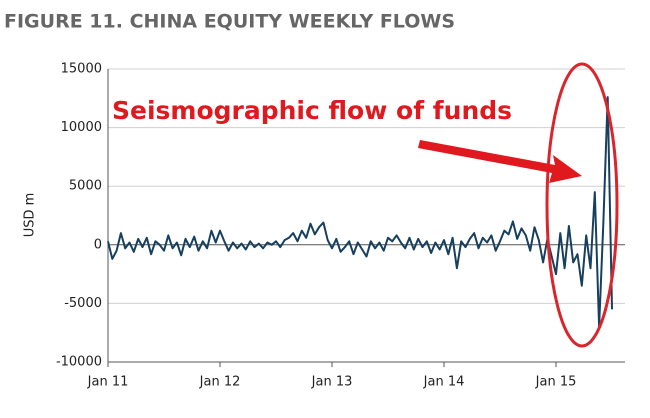 This screenshot has width=650, height=418. Describe the element at coordinates (220, 382) in the screenshot. I see `x-tick-label: Jan 12` at that location.